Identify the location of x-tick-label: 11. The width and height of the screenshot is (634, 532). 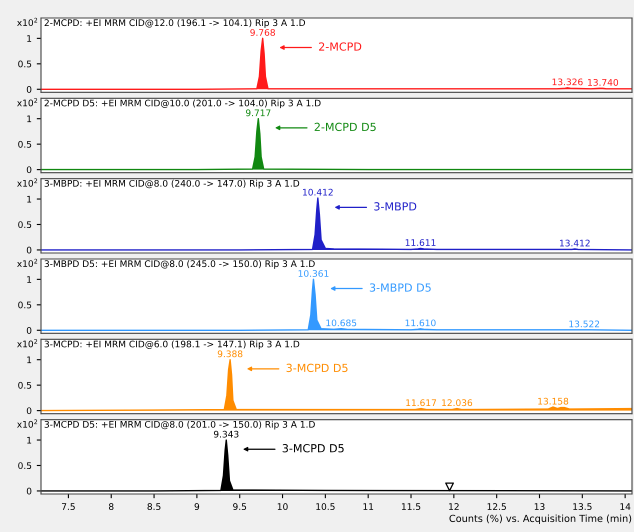
(368, 506).